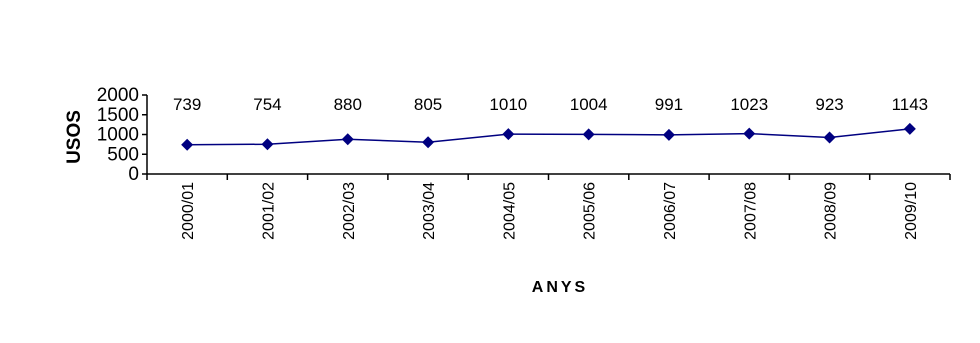  Describe the element at coordinates (669, 104) in the screenshot. I see `data-label: 991` at that location.